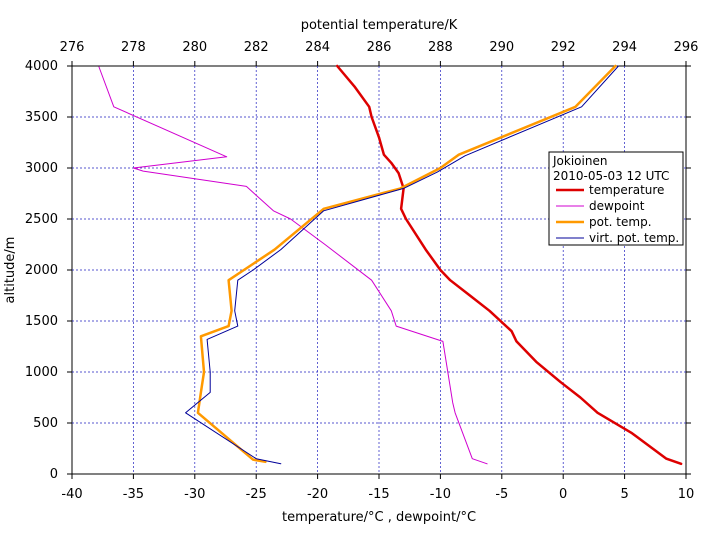  What do you see at coordinates (41, 168) in the screenshot?
I see `y-tick-label: 3000` at bounding box center [41, 168].